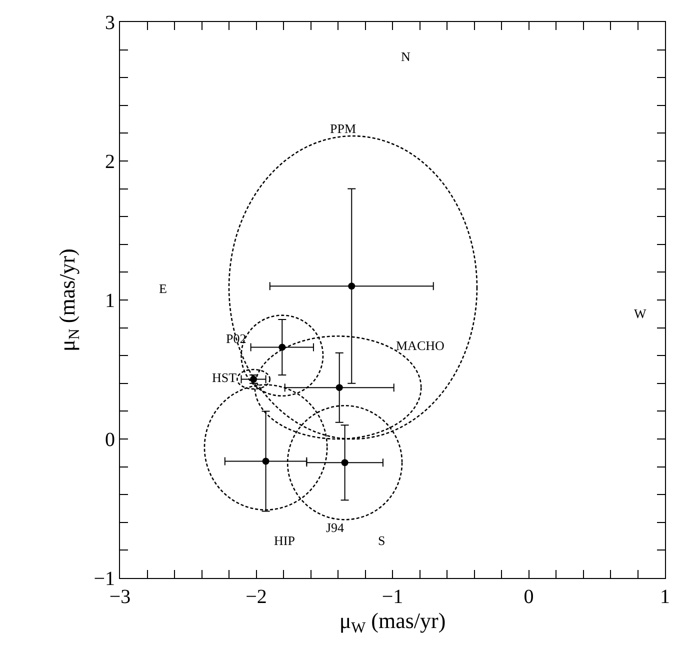  What do you see at coordinates (284, 540) in the screenshot?
I see `annotation: HIP` at bounding box center [284, 540].